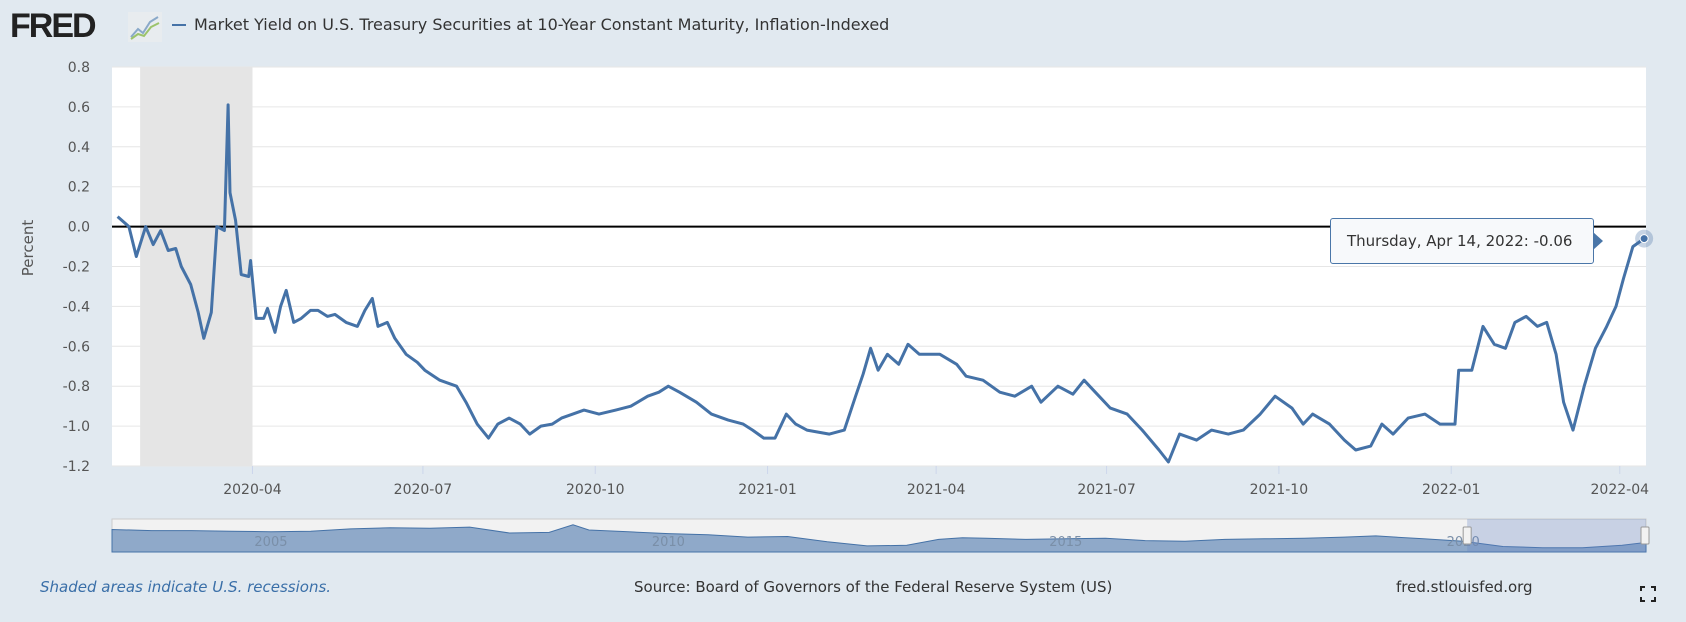 This screenshot has width=1686, height=622. What do you see at coordinates (936, 490) in the screenshot?
I see `x-tick-label: 2021-04` at bounding box center [936, 490].